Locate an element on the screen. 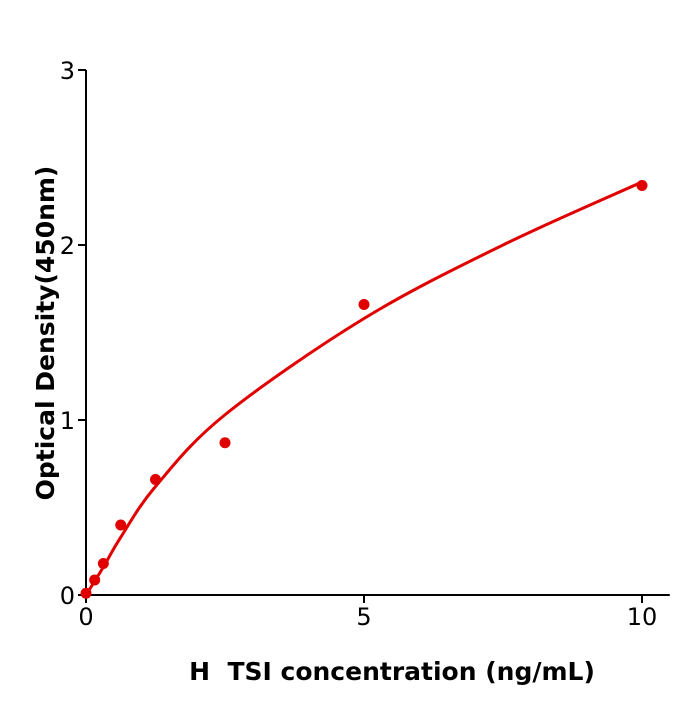 The width and height of the screenshot is (700, 704). x-tick-label: 10 is located at coordinates (642, 617).